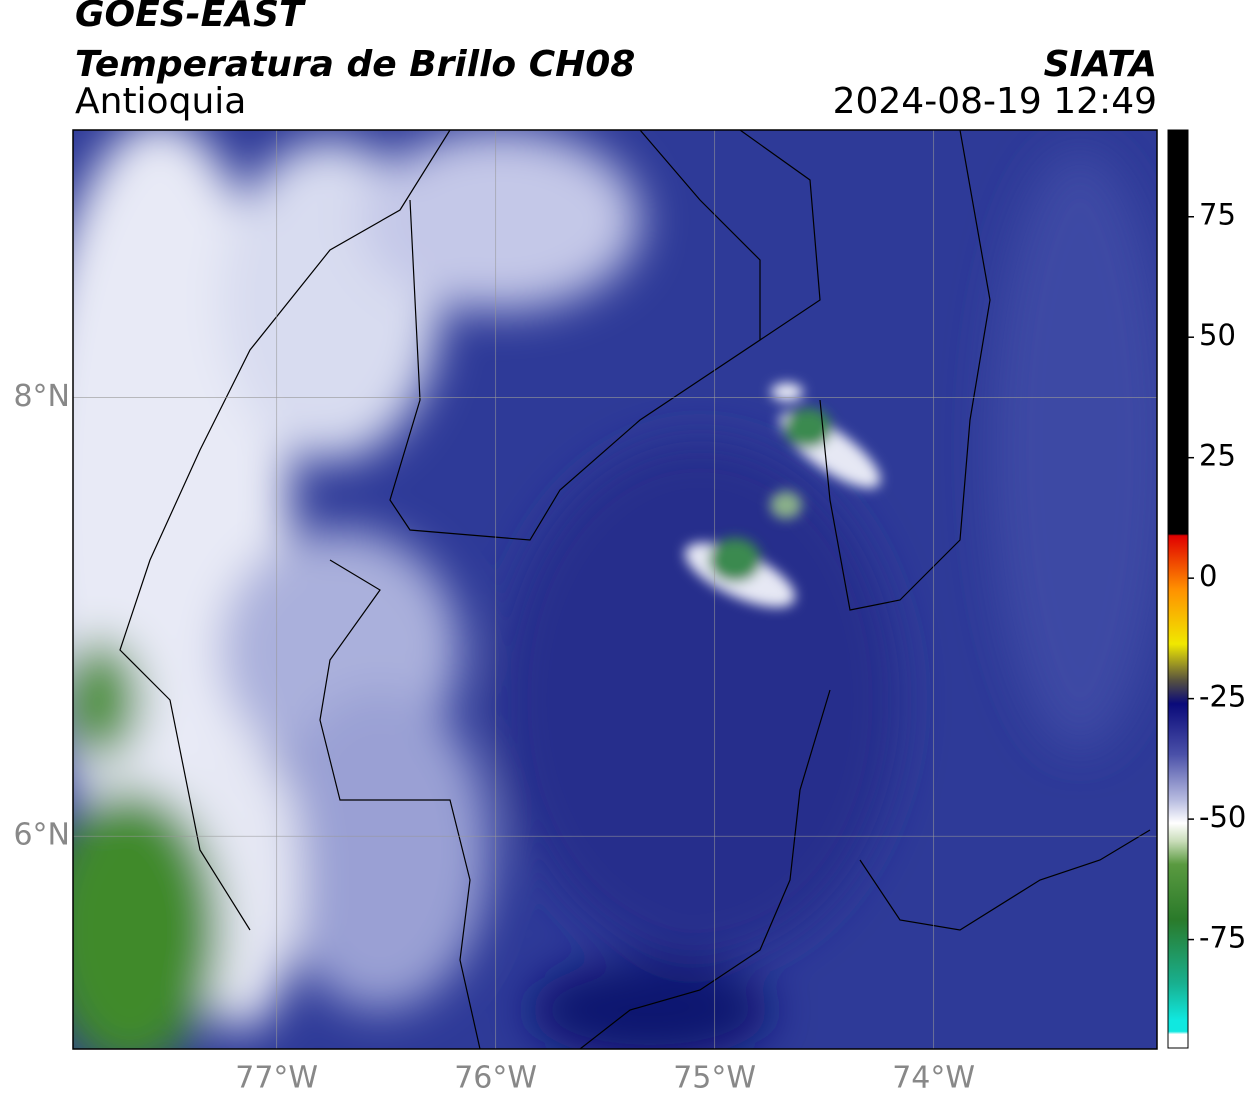 The width and height of the screenshot is (1252, 1103). What do you see at coordinates (1222, 817) in the screenshot?
I see `colorbar-tick-label: -50` at bounding box center [1222, 817].